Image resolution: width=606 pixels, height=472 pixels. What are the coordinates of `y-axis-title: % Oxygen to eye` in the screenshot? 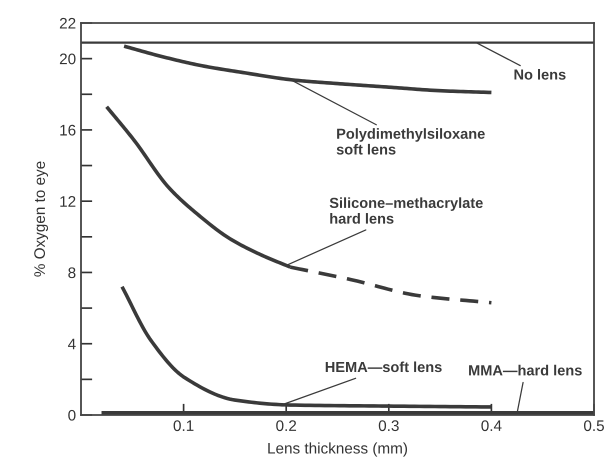 It's located at (41, 219).